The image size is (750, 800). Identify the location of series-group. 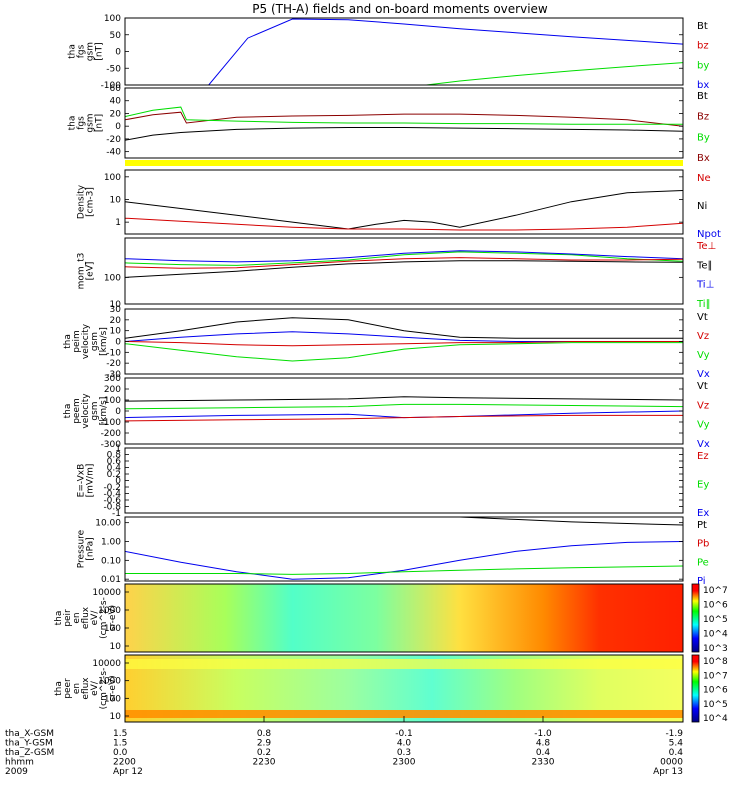
(404, 210).